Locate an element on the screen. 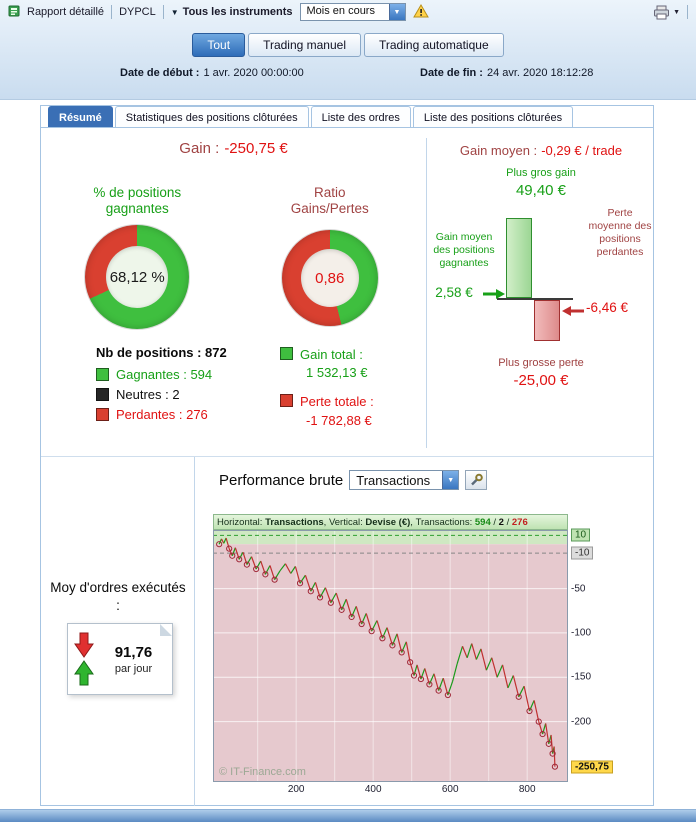 Image resolution: width=696 pixels, height=822 pixels. start-date-value: 1 avr. 2020 00:00:00 is located at coordinates (253, 73).